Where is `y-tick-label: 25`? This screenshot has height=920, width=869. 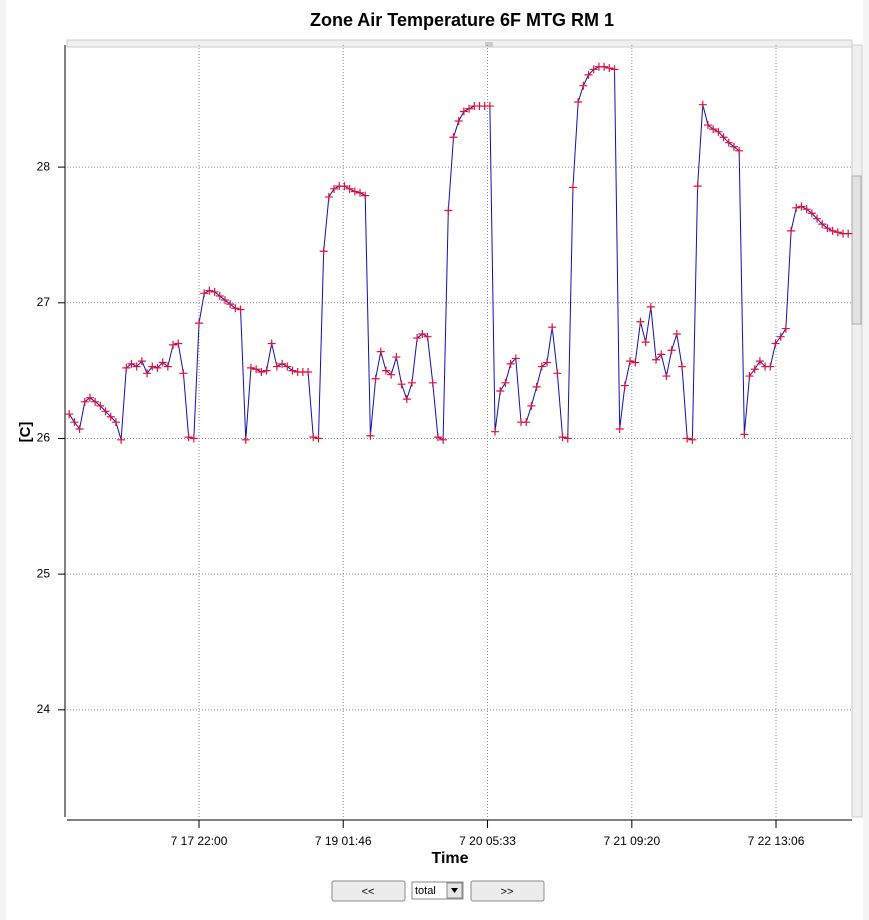
y-tick-label: 25 is located at coordinates (44, 573).